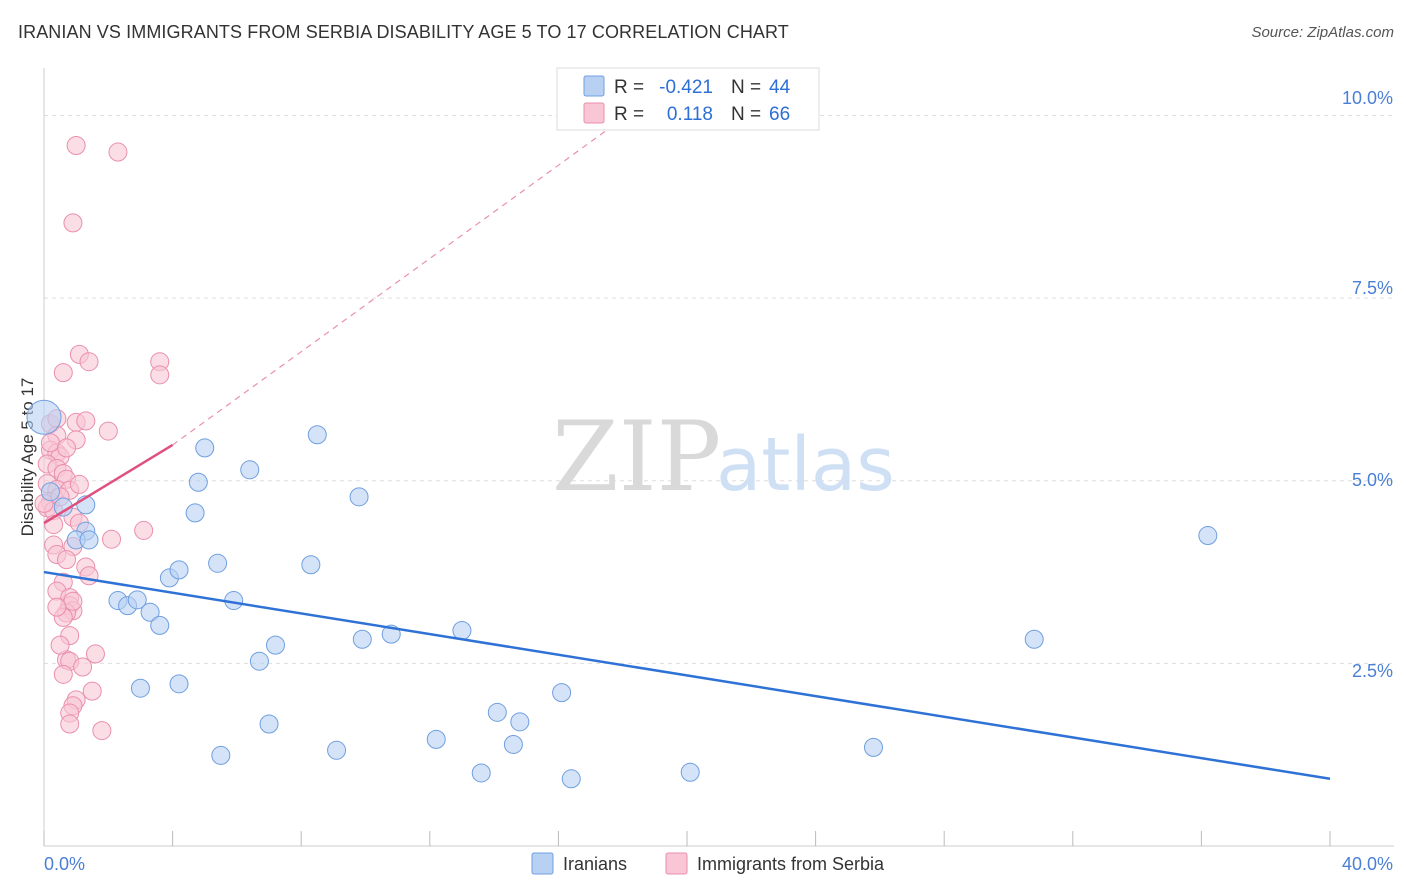  What do you see at coordinates (791, 864) in the screenshot?
I see `bottom-legend-label: Immigrants from Serbia` at bounding box center [791, 864].